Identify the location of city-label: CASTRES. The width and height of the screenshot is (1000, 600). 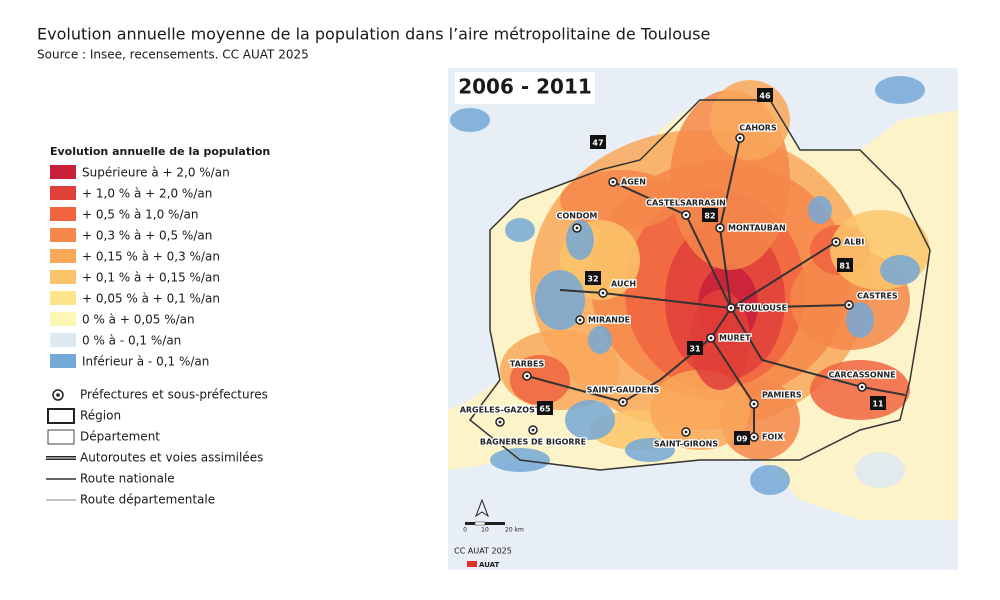
(877, 296).